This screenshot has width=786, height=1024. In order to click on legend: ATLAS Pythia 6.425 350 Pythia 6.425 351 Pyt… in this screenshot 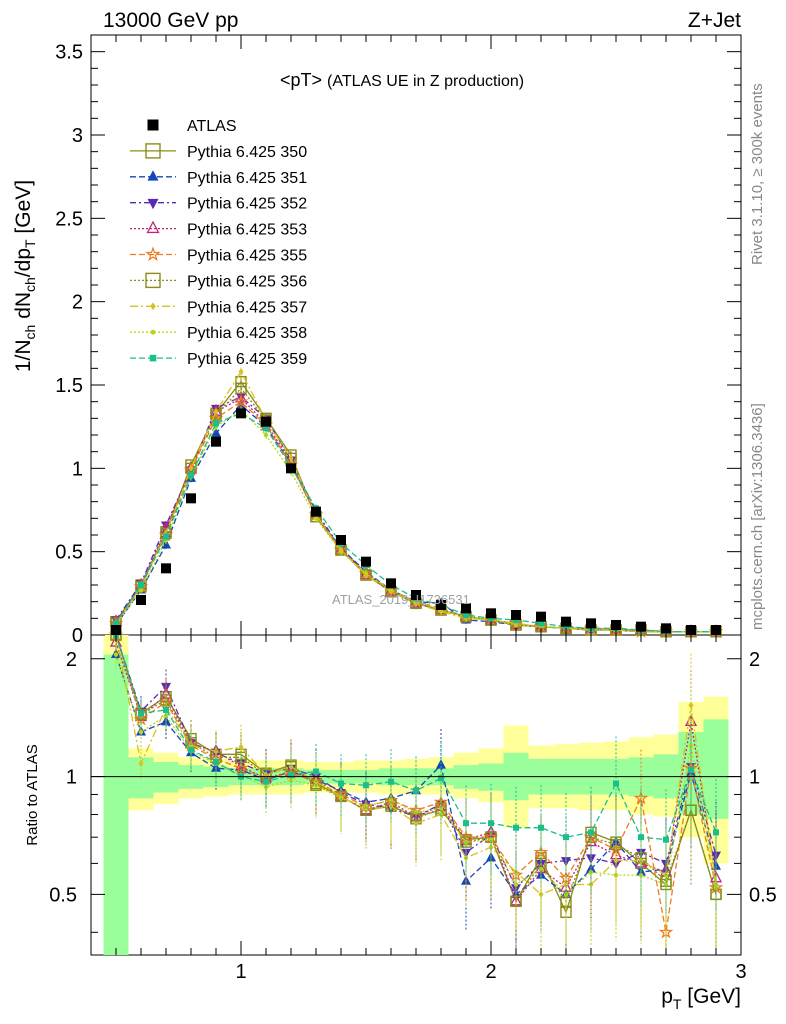, I will do `click(218, 243)`.